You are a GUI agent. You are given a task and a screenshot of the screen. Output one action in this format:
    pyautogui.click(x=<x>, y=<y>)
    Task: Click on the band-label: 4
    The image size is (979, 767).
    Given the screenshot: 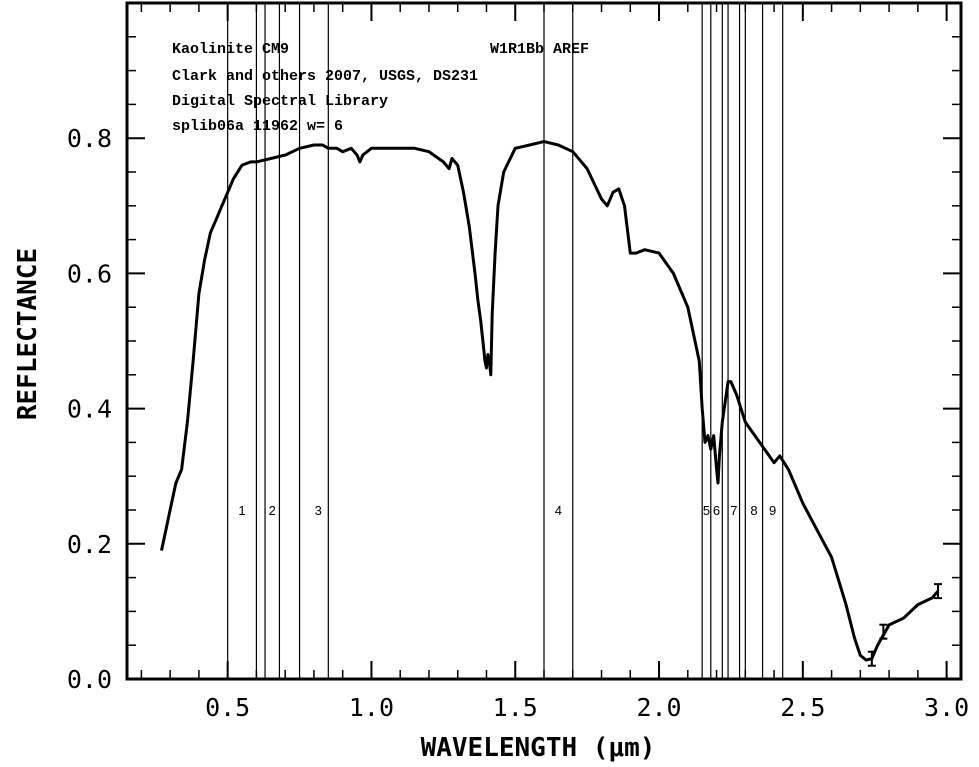 What is the action you would take?
    pyautogui.click(x=558, y=510)
    